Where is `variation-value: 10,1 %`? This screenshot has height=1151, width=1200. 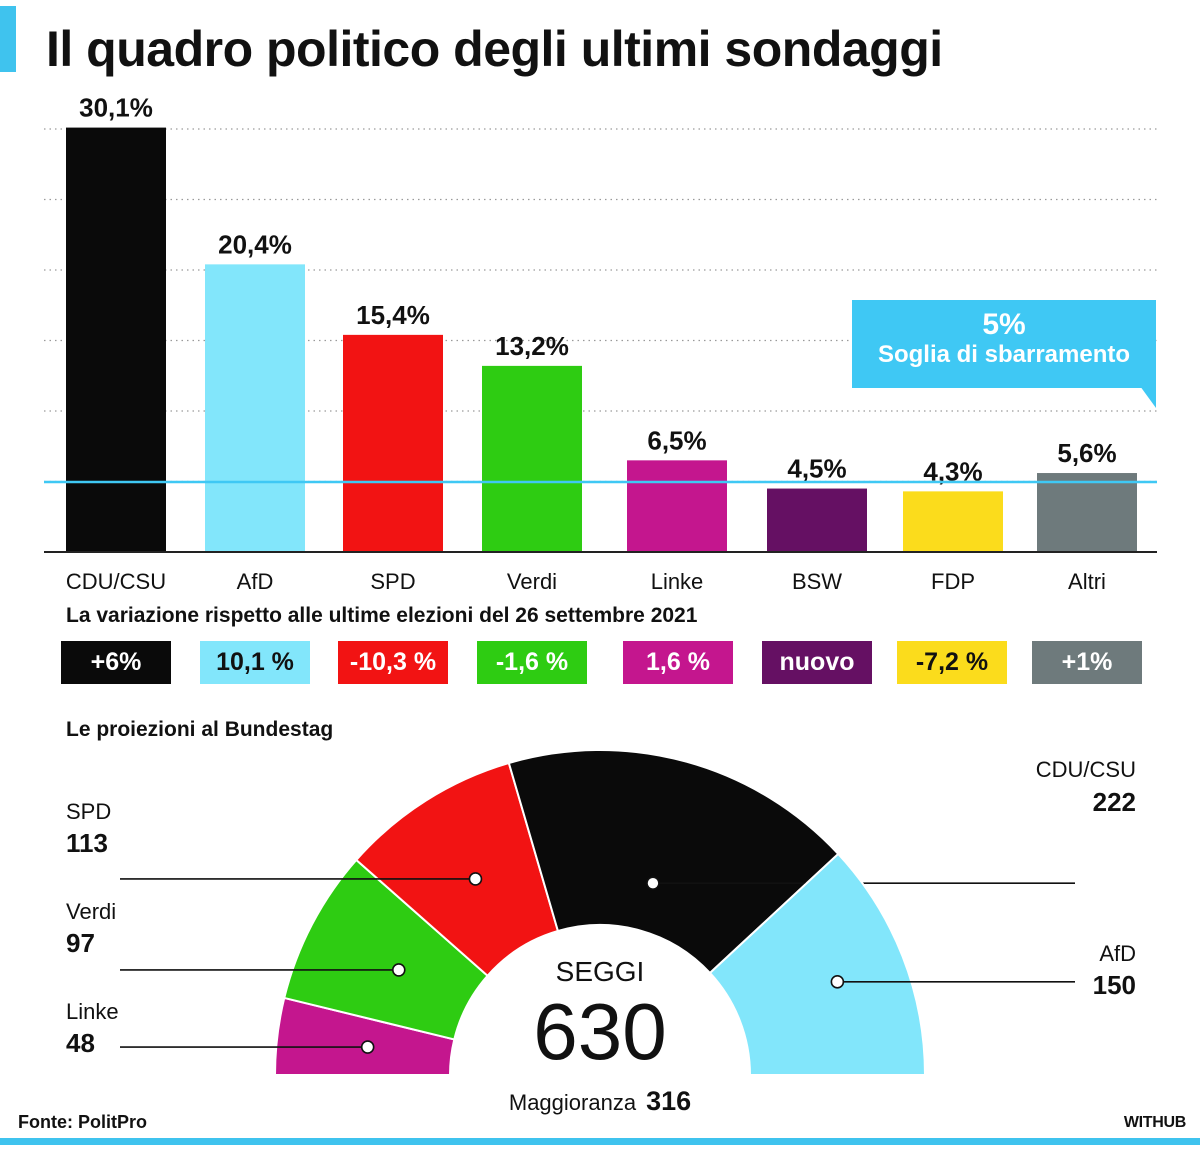
variation-value: 10,1 % is located at coordinates (255, 662).